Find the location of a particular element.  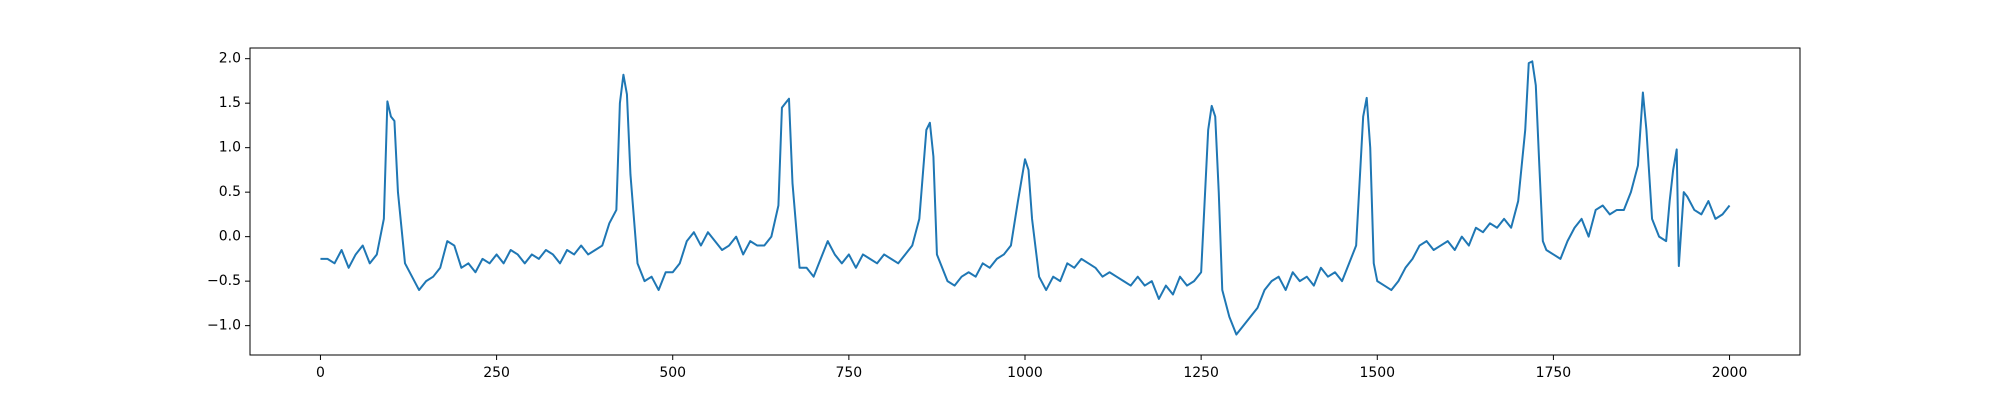

x-tick-label: 1500 is located at coordinates (1377, 373).